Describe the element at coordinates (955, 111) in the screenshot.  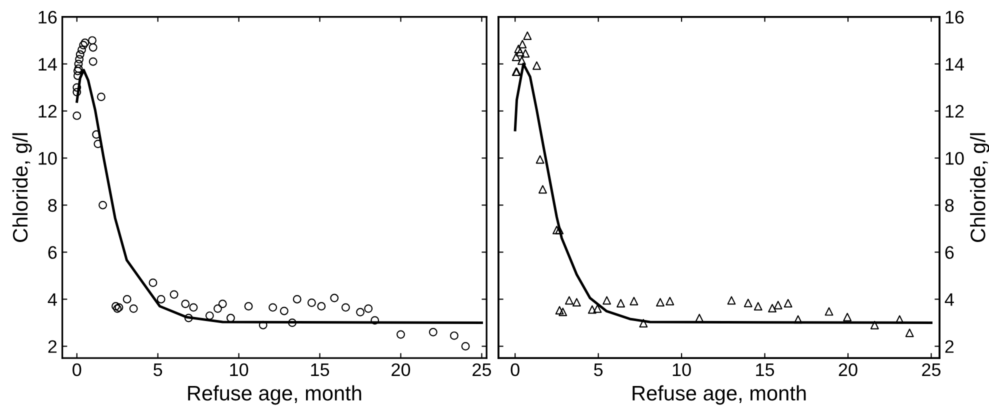
I see `y2-tick-label: 12` at that location.